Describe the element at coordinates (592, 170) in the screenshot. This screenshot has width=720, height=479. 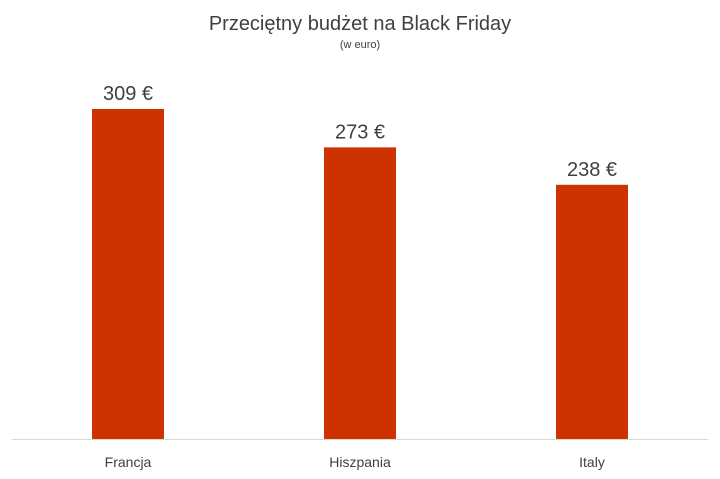
I see `data-label-italy: 238 €` at that location.